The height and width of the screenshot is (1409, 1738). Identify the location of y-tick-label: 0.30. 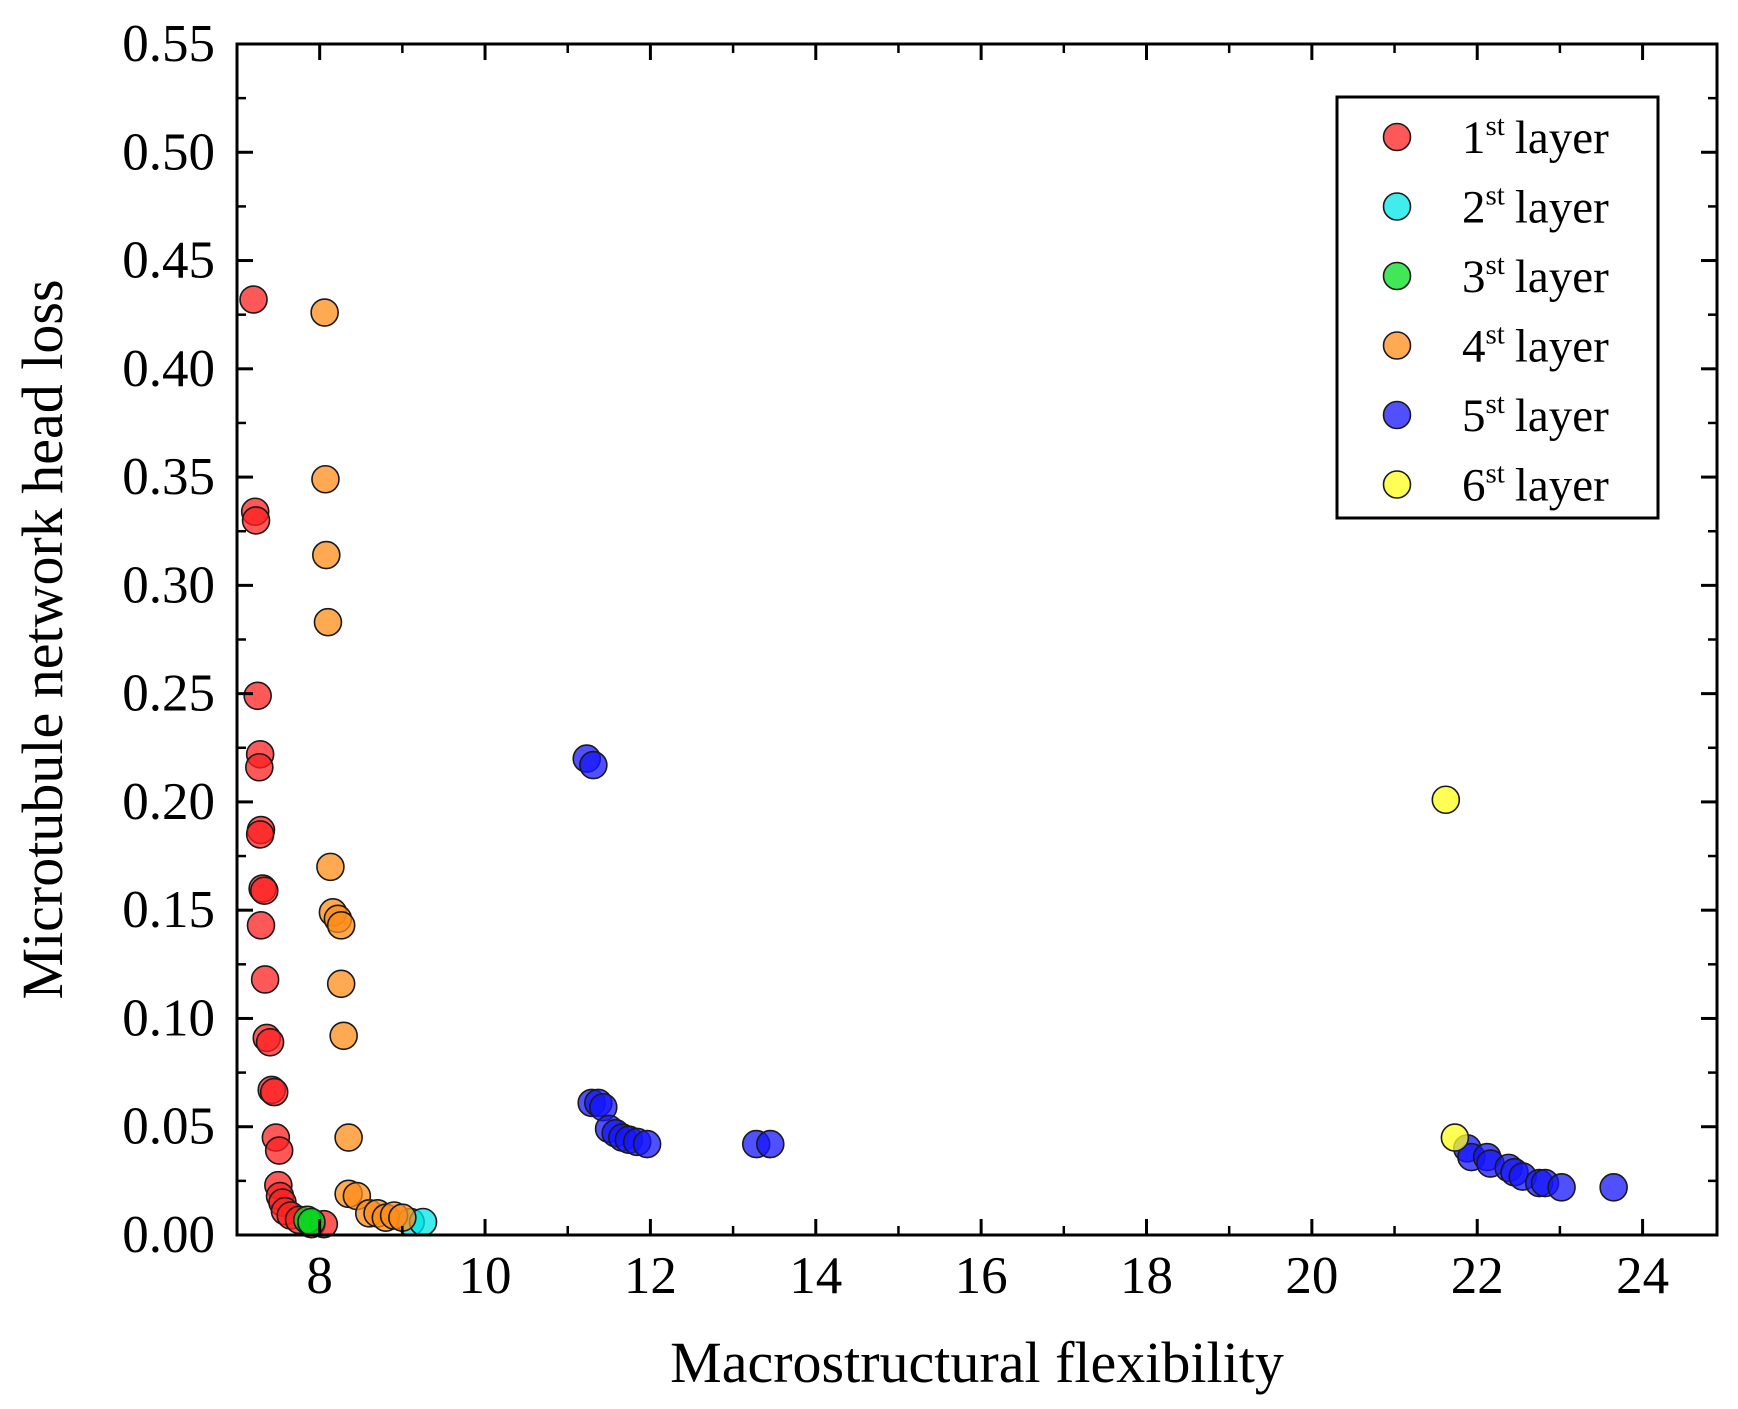
(168, 585).